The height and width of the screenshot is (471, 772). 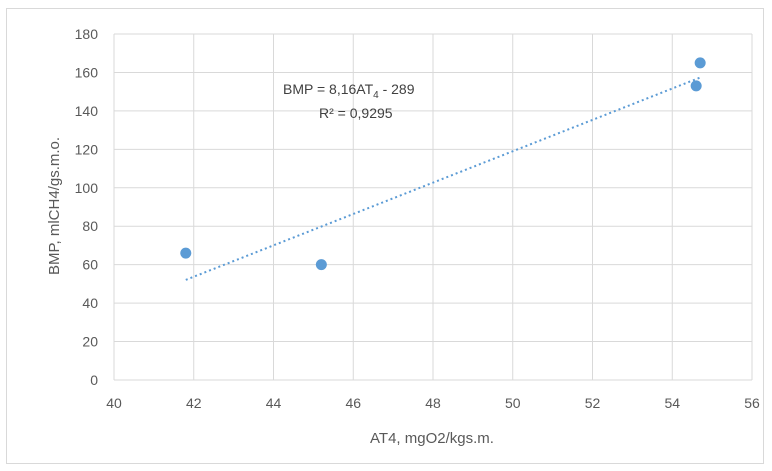 What do you see at coordinates (90, 265) in the screenshot?
I see `y-tick-label: 60` at bounding box center [90, 265].